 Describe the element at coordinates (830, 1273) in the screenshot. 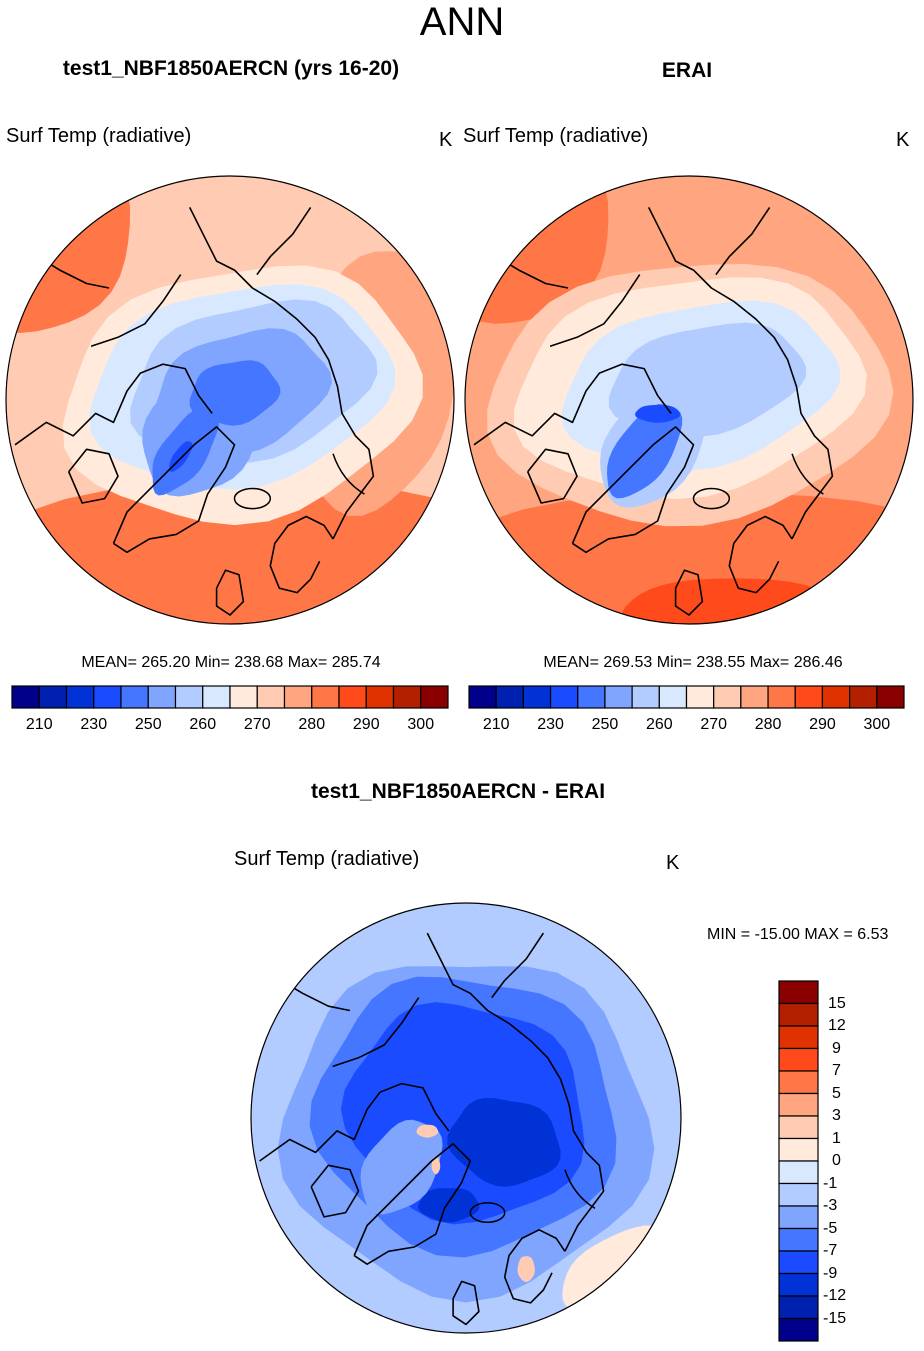

I see `colorbar-tick-label: -9` at that location.